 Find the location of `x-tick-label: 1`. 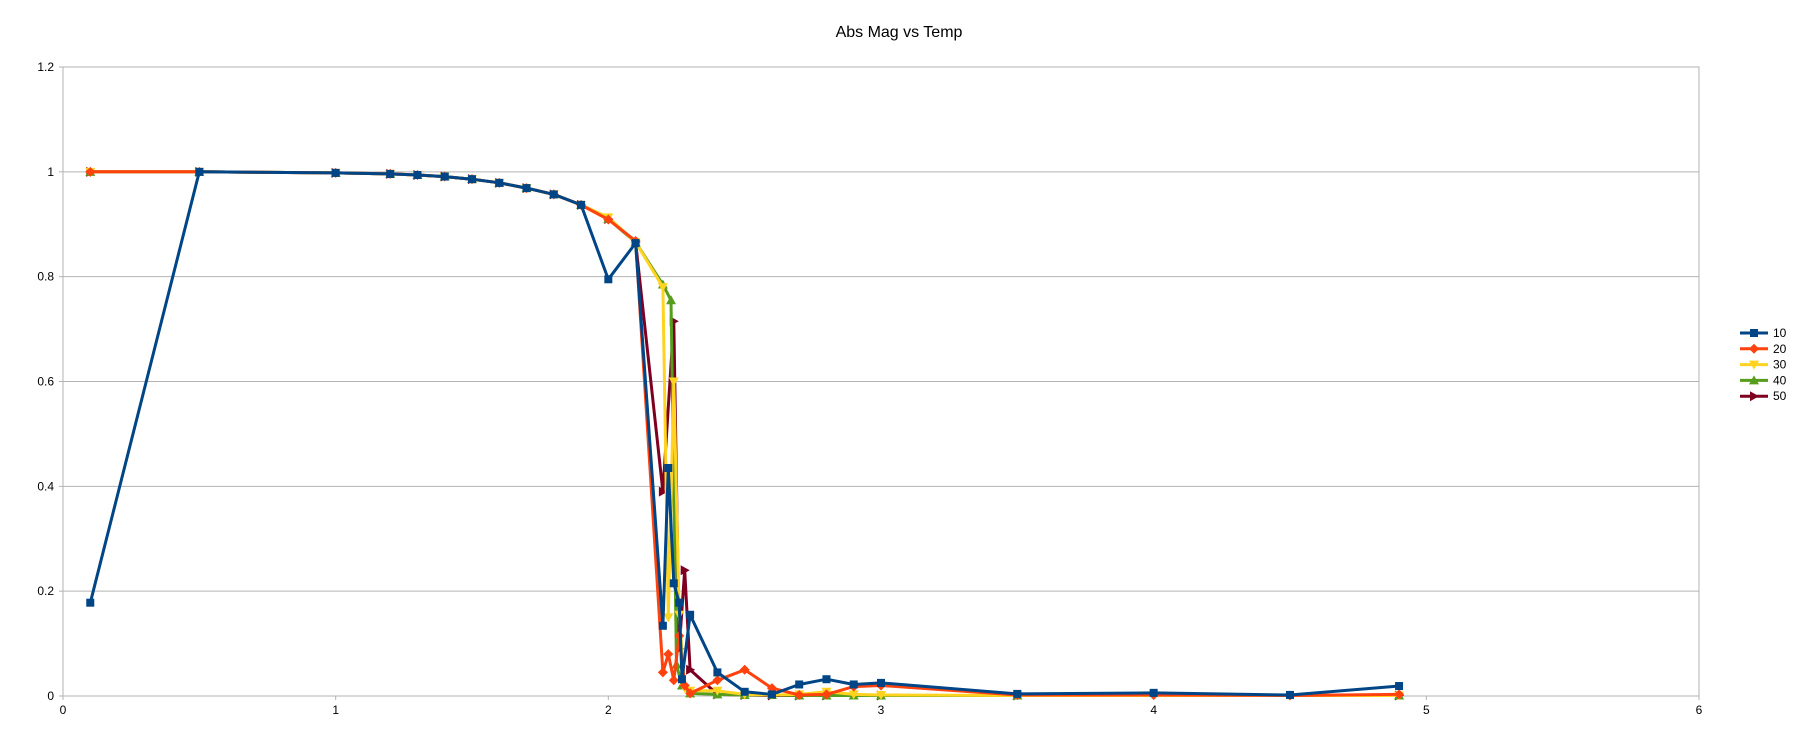

x-tick-label: 1 is located at coordinates (335, 710).